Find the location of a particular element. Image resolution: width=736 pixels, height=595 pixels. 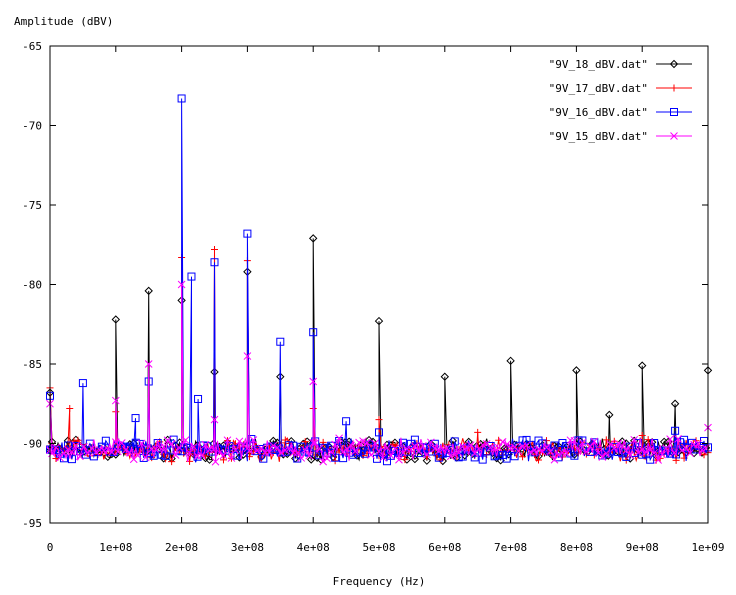

y-tick-label: -70 is located at coordinates (32, 126).